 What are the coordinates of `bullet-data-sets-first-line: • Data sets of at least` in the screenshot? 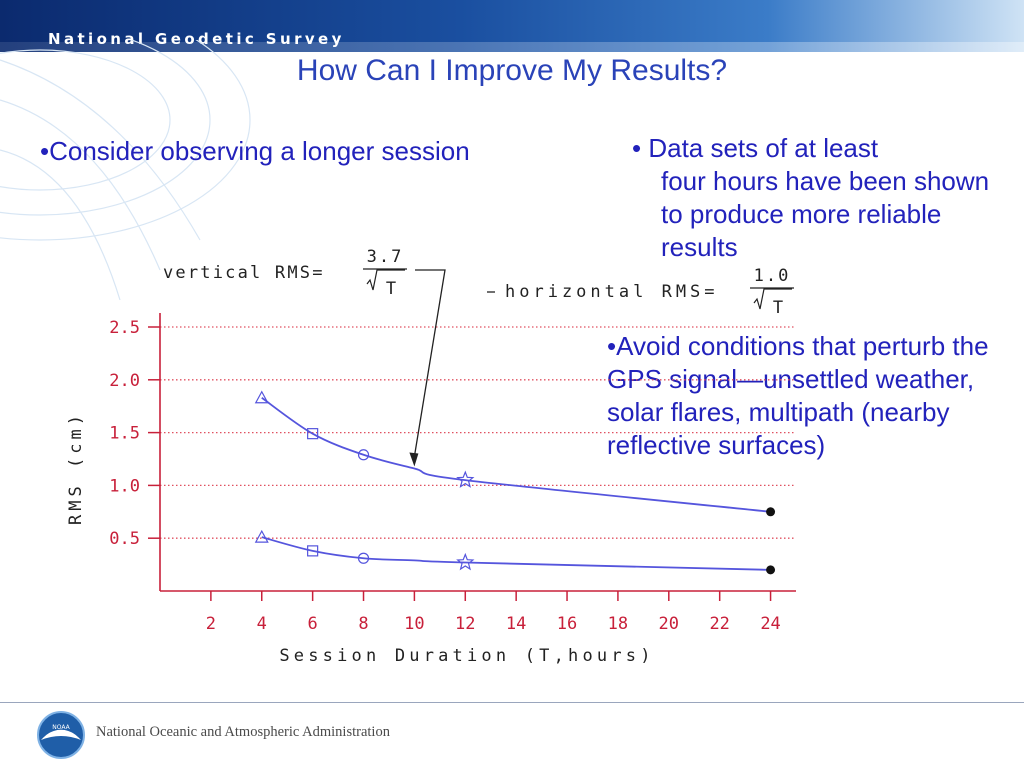 It's located at (755, 148).